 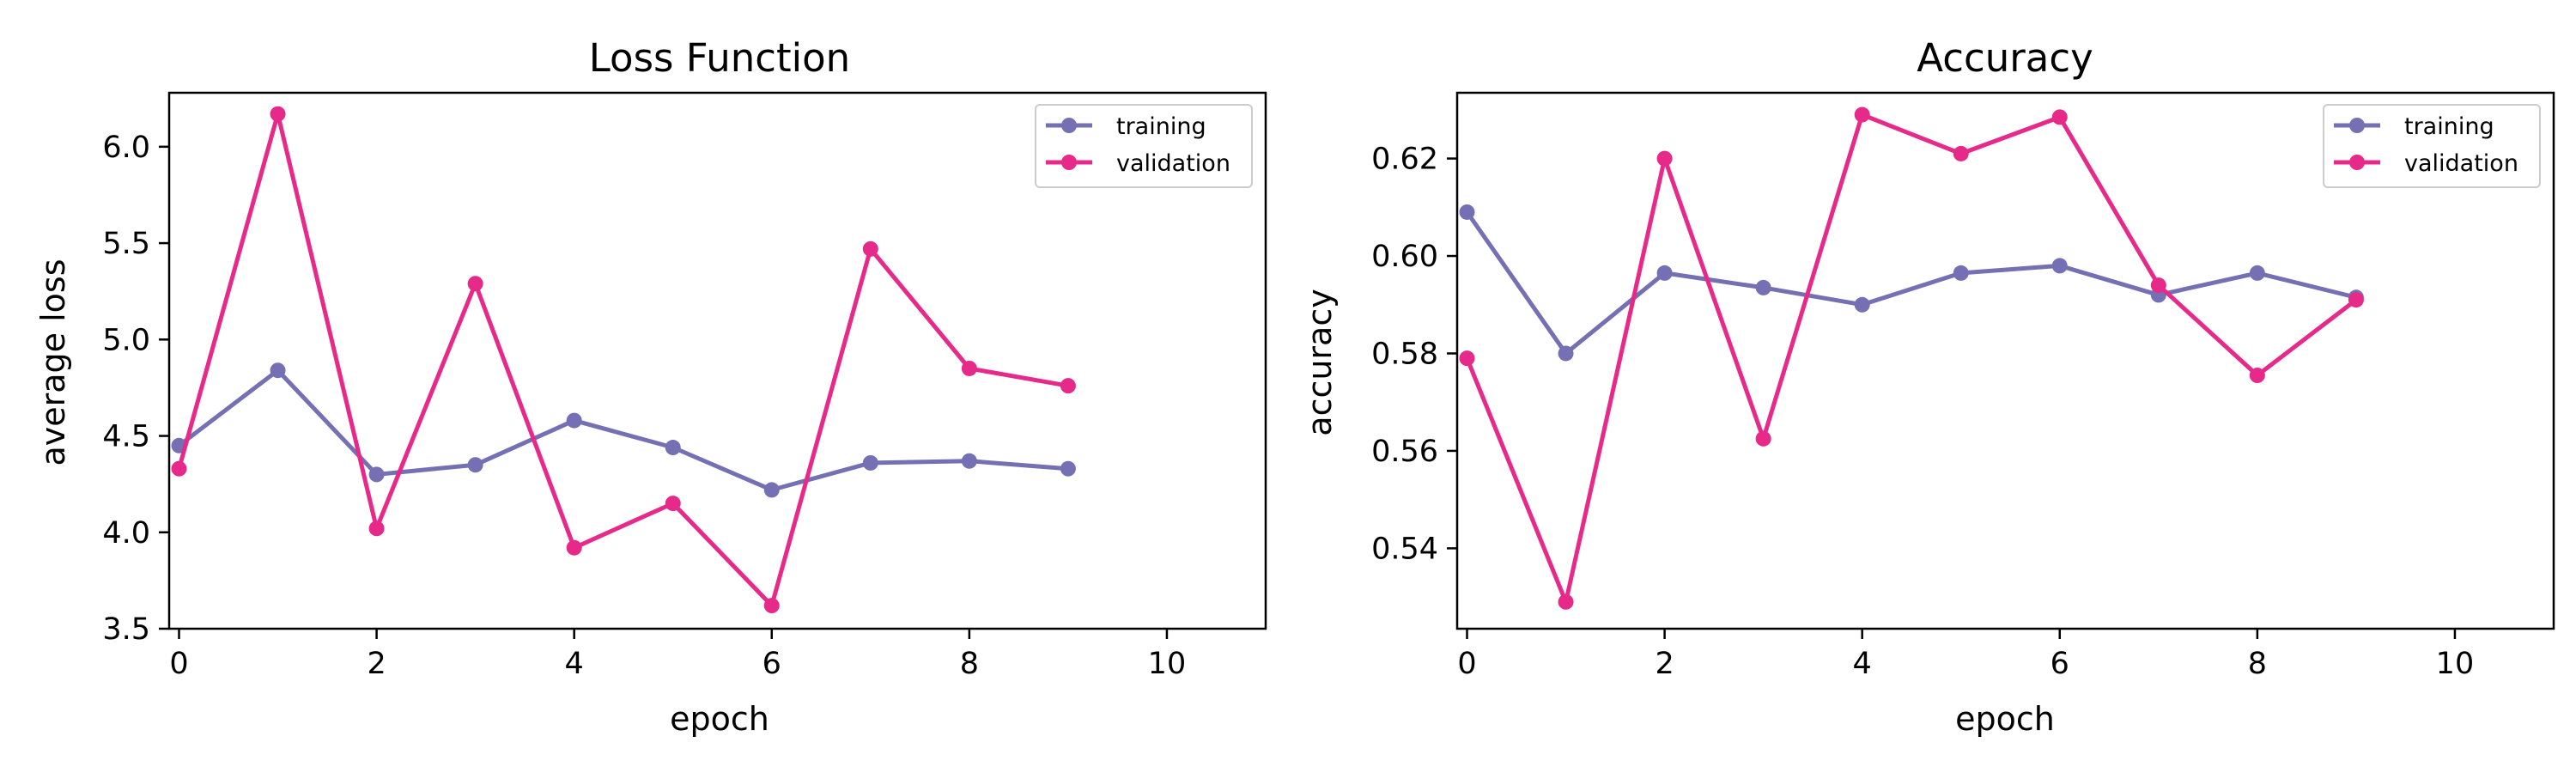 I want to click on y-axis-label: accuracy, so click(x=1320, y=362).